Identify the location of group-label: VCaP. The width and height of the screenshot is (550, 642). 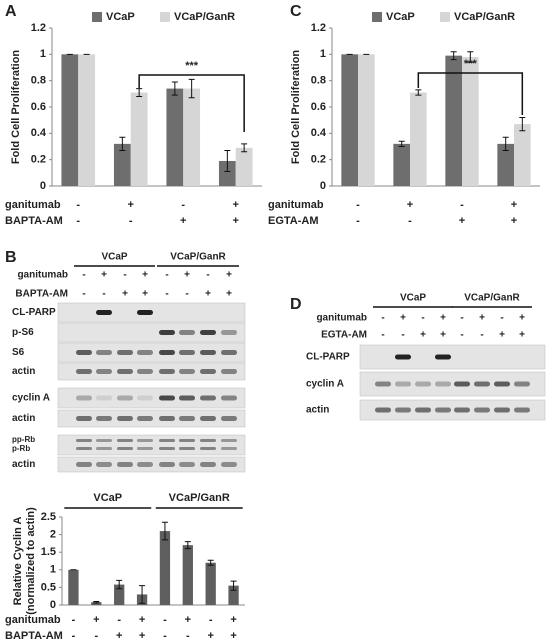
(413, 298).